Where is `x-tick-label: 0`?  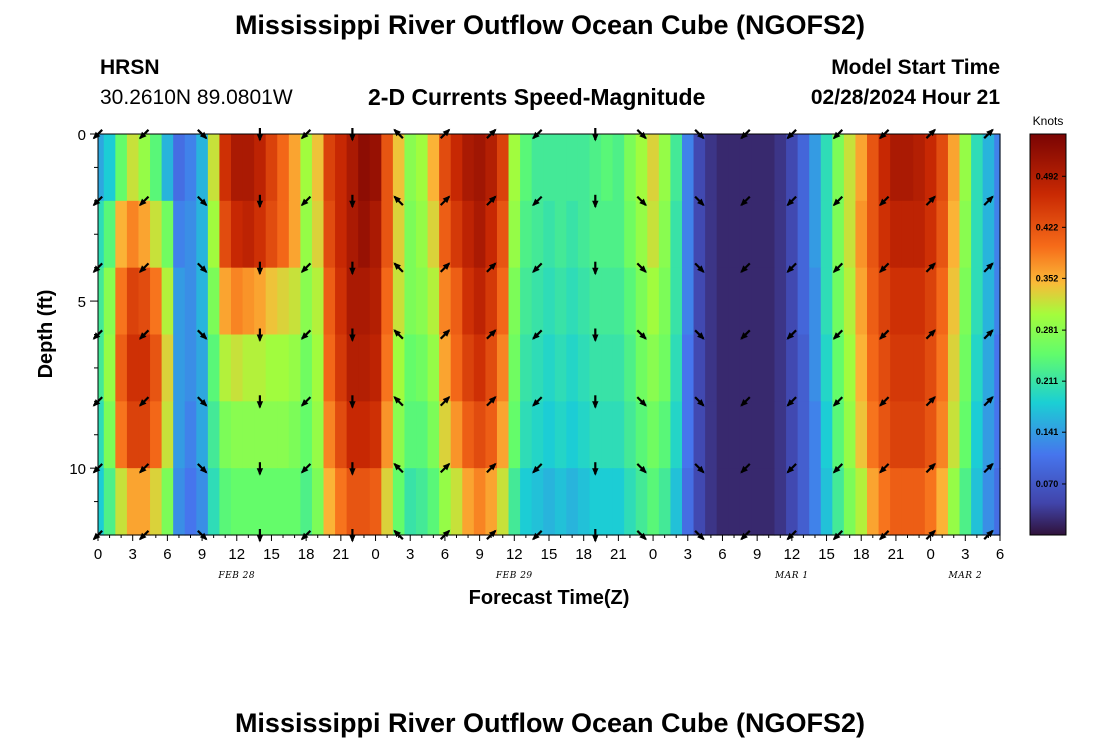 x-tick-label: 0 is located at coordinates (930, 554).